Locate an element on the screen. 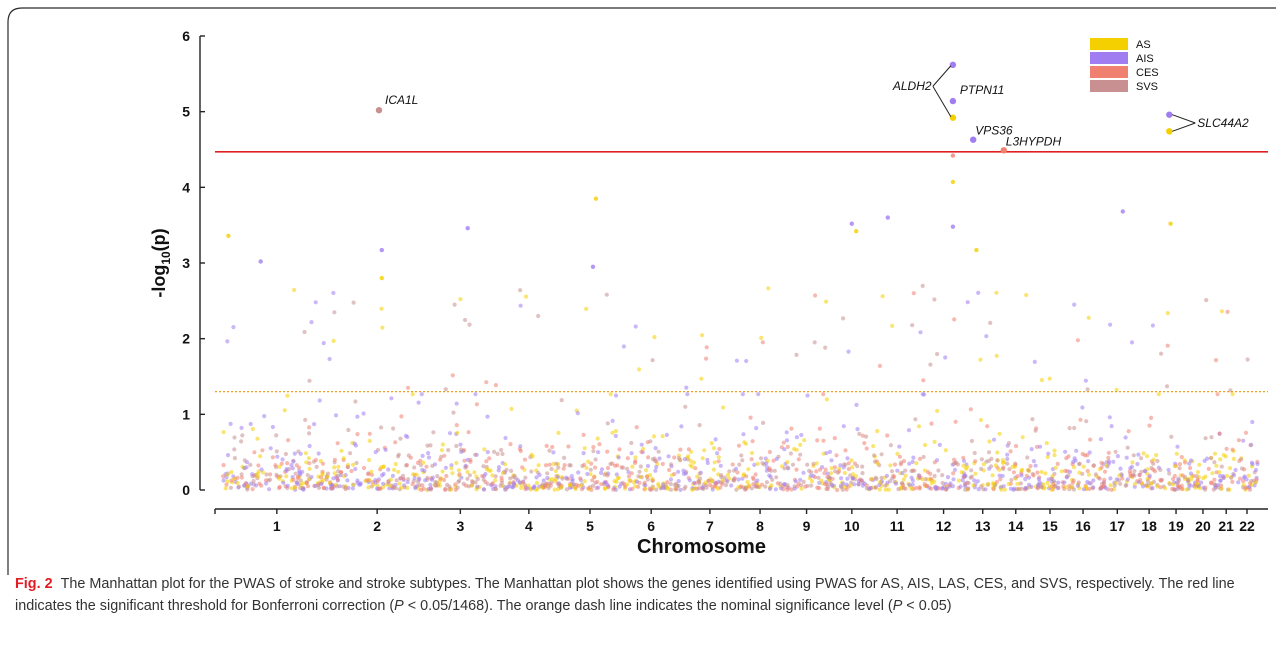 This screenshot has width=1284, height=649. y-tick-label: 1 is located at coordinates (186, 414).